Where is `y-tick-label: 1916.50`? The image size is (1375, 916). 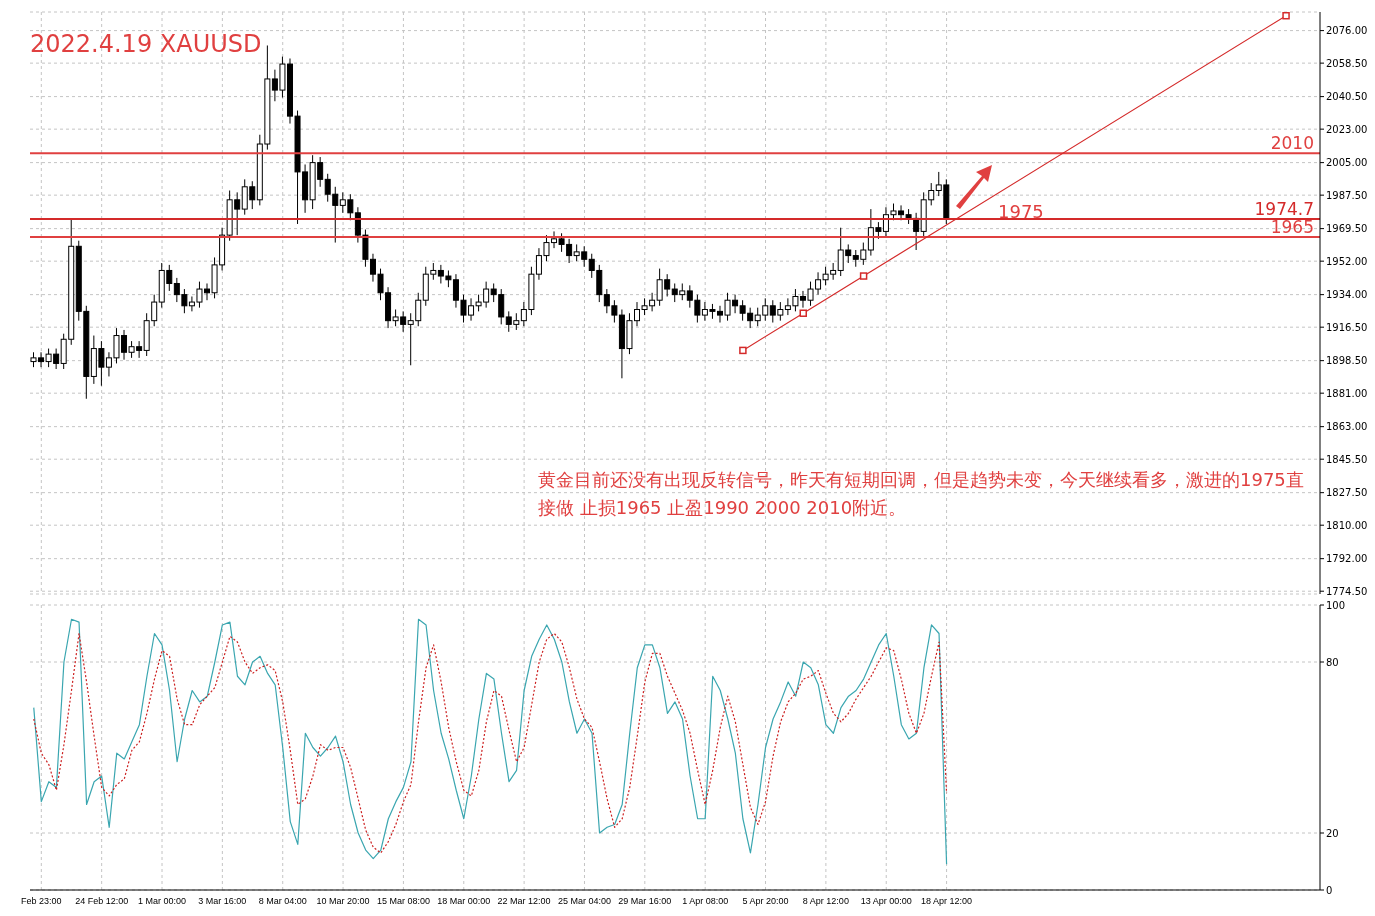 y-tick-label: 1916.50 is located at coordinates (1347, 327).